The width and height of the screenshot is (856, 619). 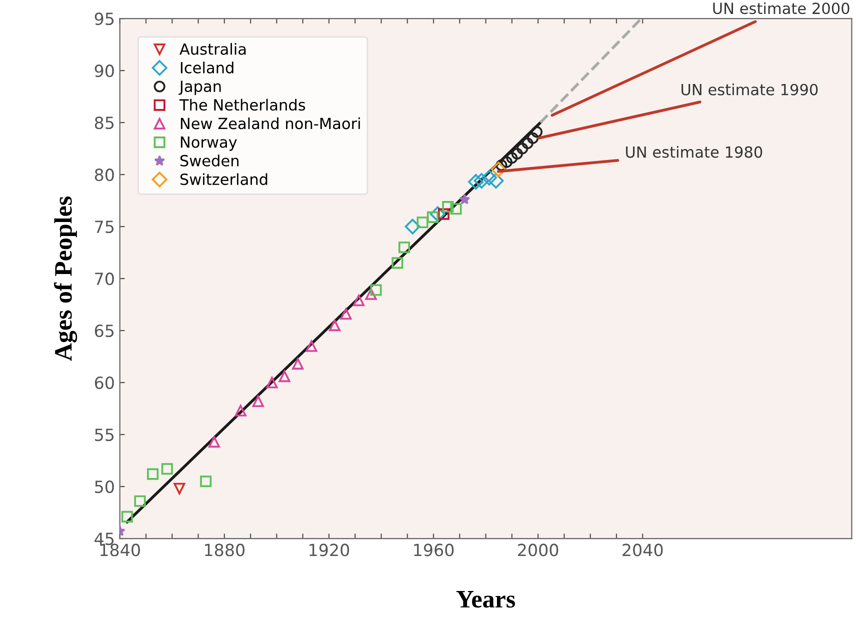 I want to click on y-tick-label: 50, so click(x=104, y=487).